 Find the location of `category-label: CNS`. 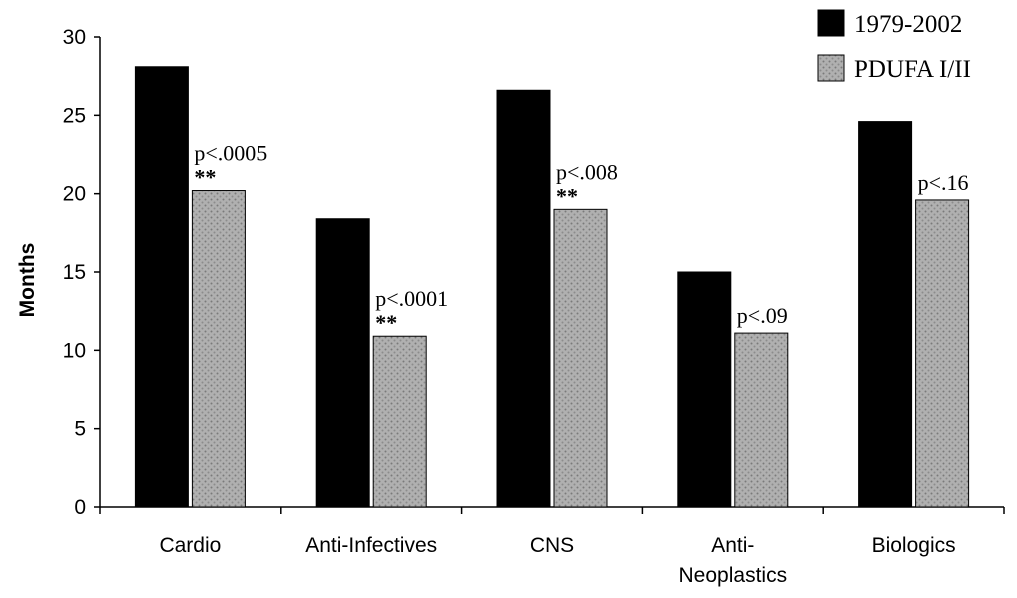

category-label: CNS is located at coordinates (552, 545).